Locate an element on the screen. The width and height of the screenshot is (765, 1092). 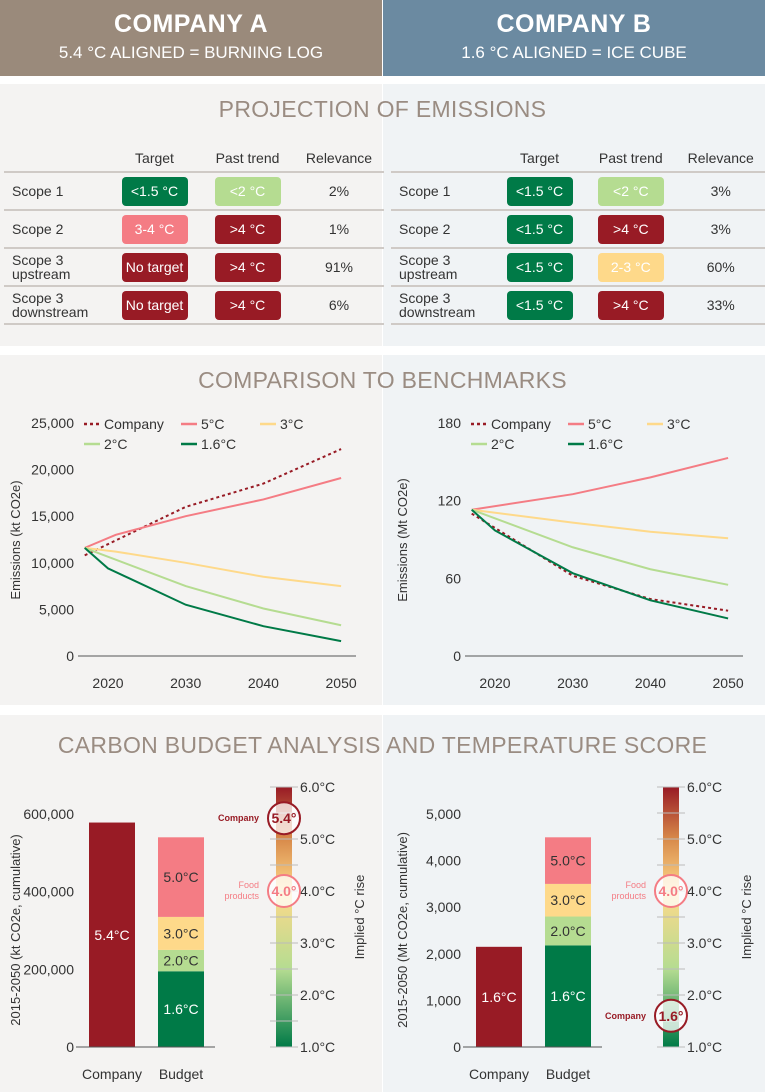
scale-tick-label: 1.0°C is located at coordinates (704, 1047).